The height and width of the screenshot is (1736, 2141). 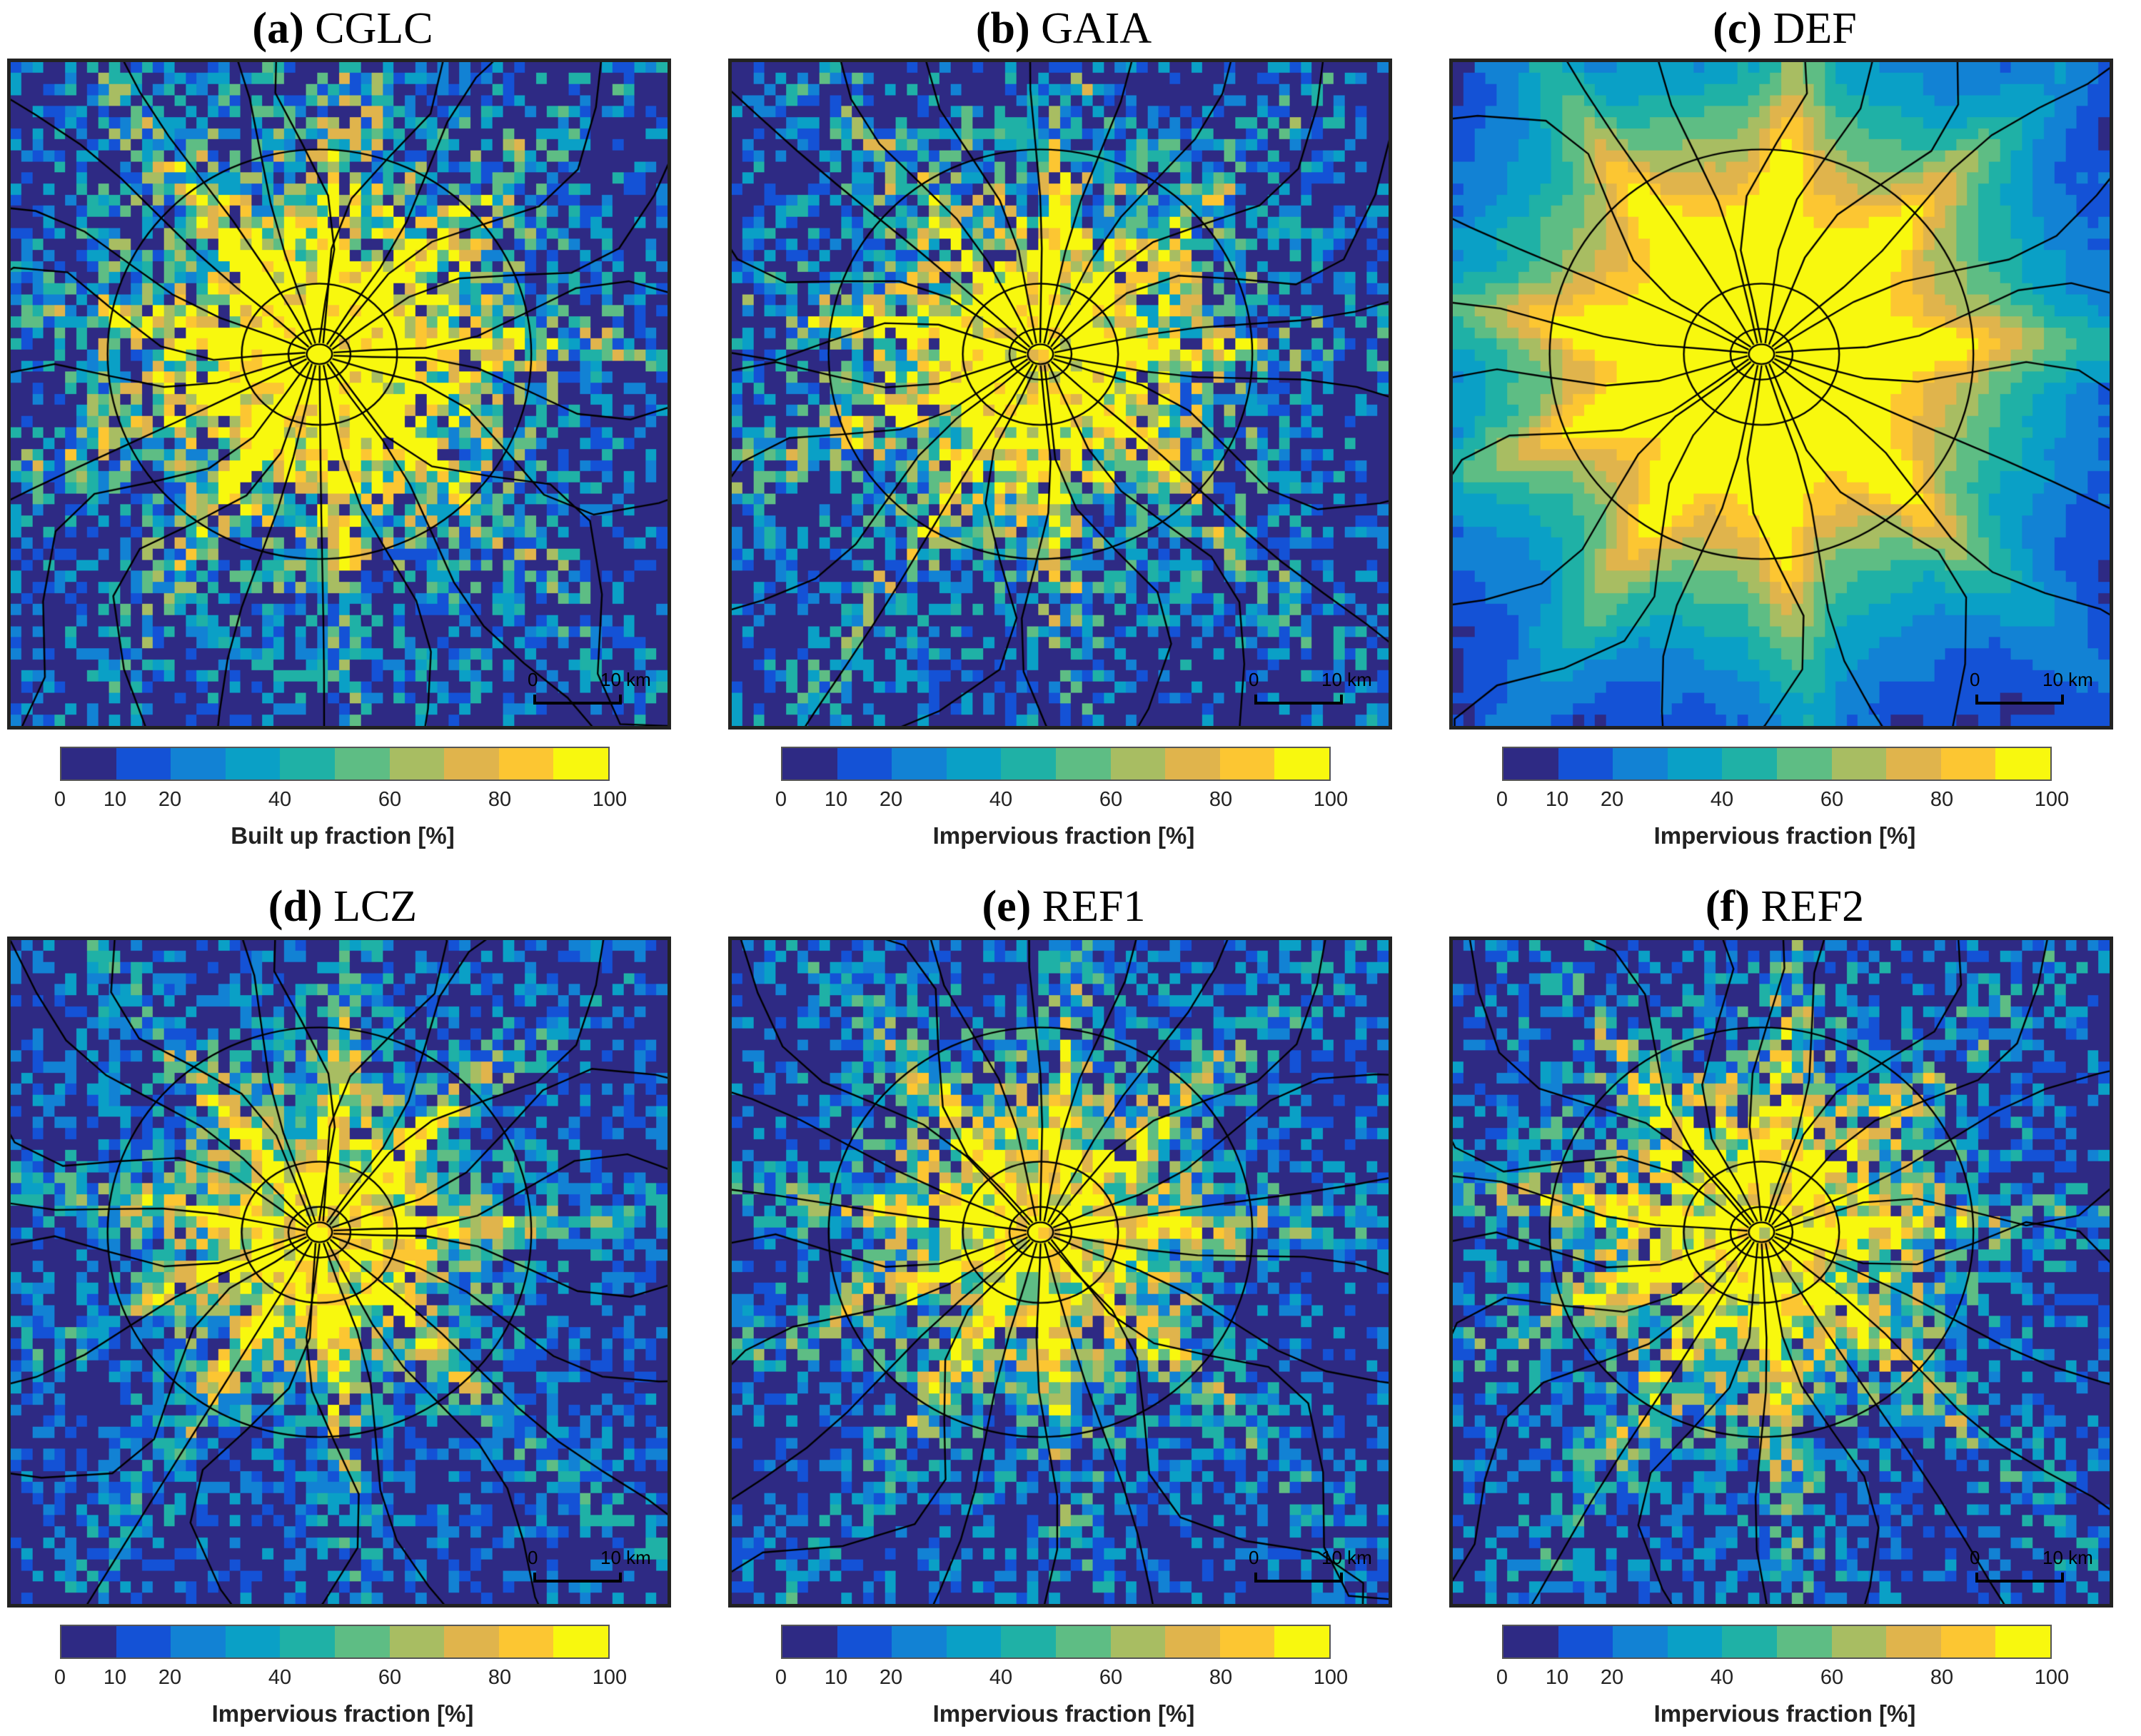 What do you see at coordinates (342, 906) in the screenshot?
I see `panel-title: (d) LCZ` at bounding box center [342, 906].